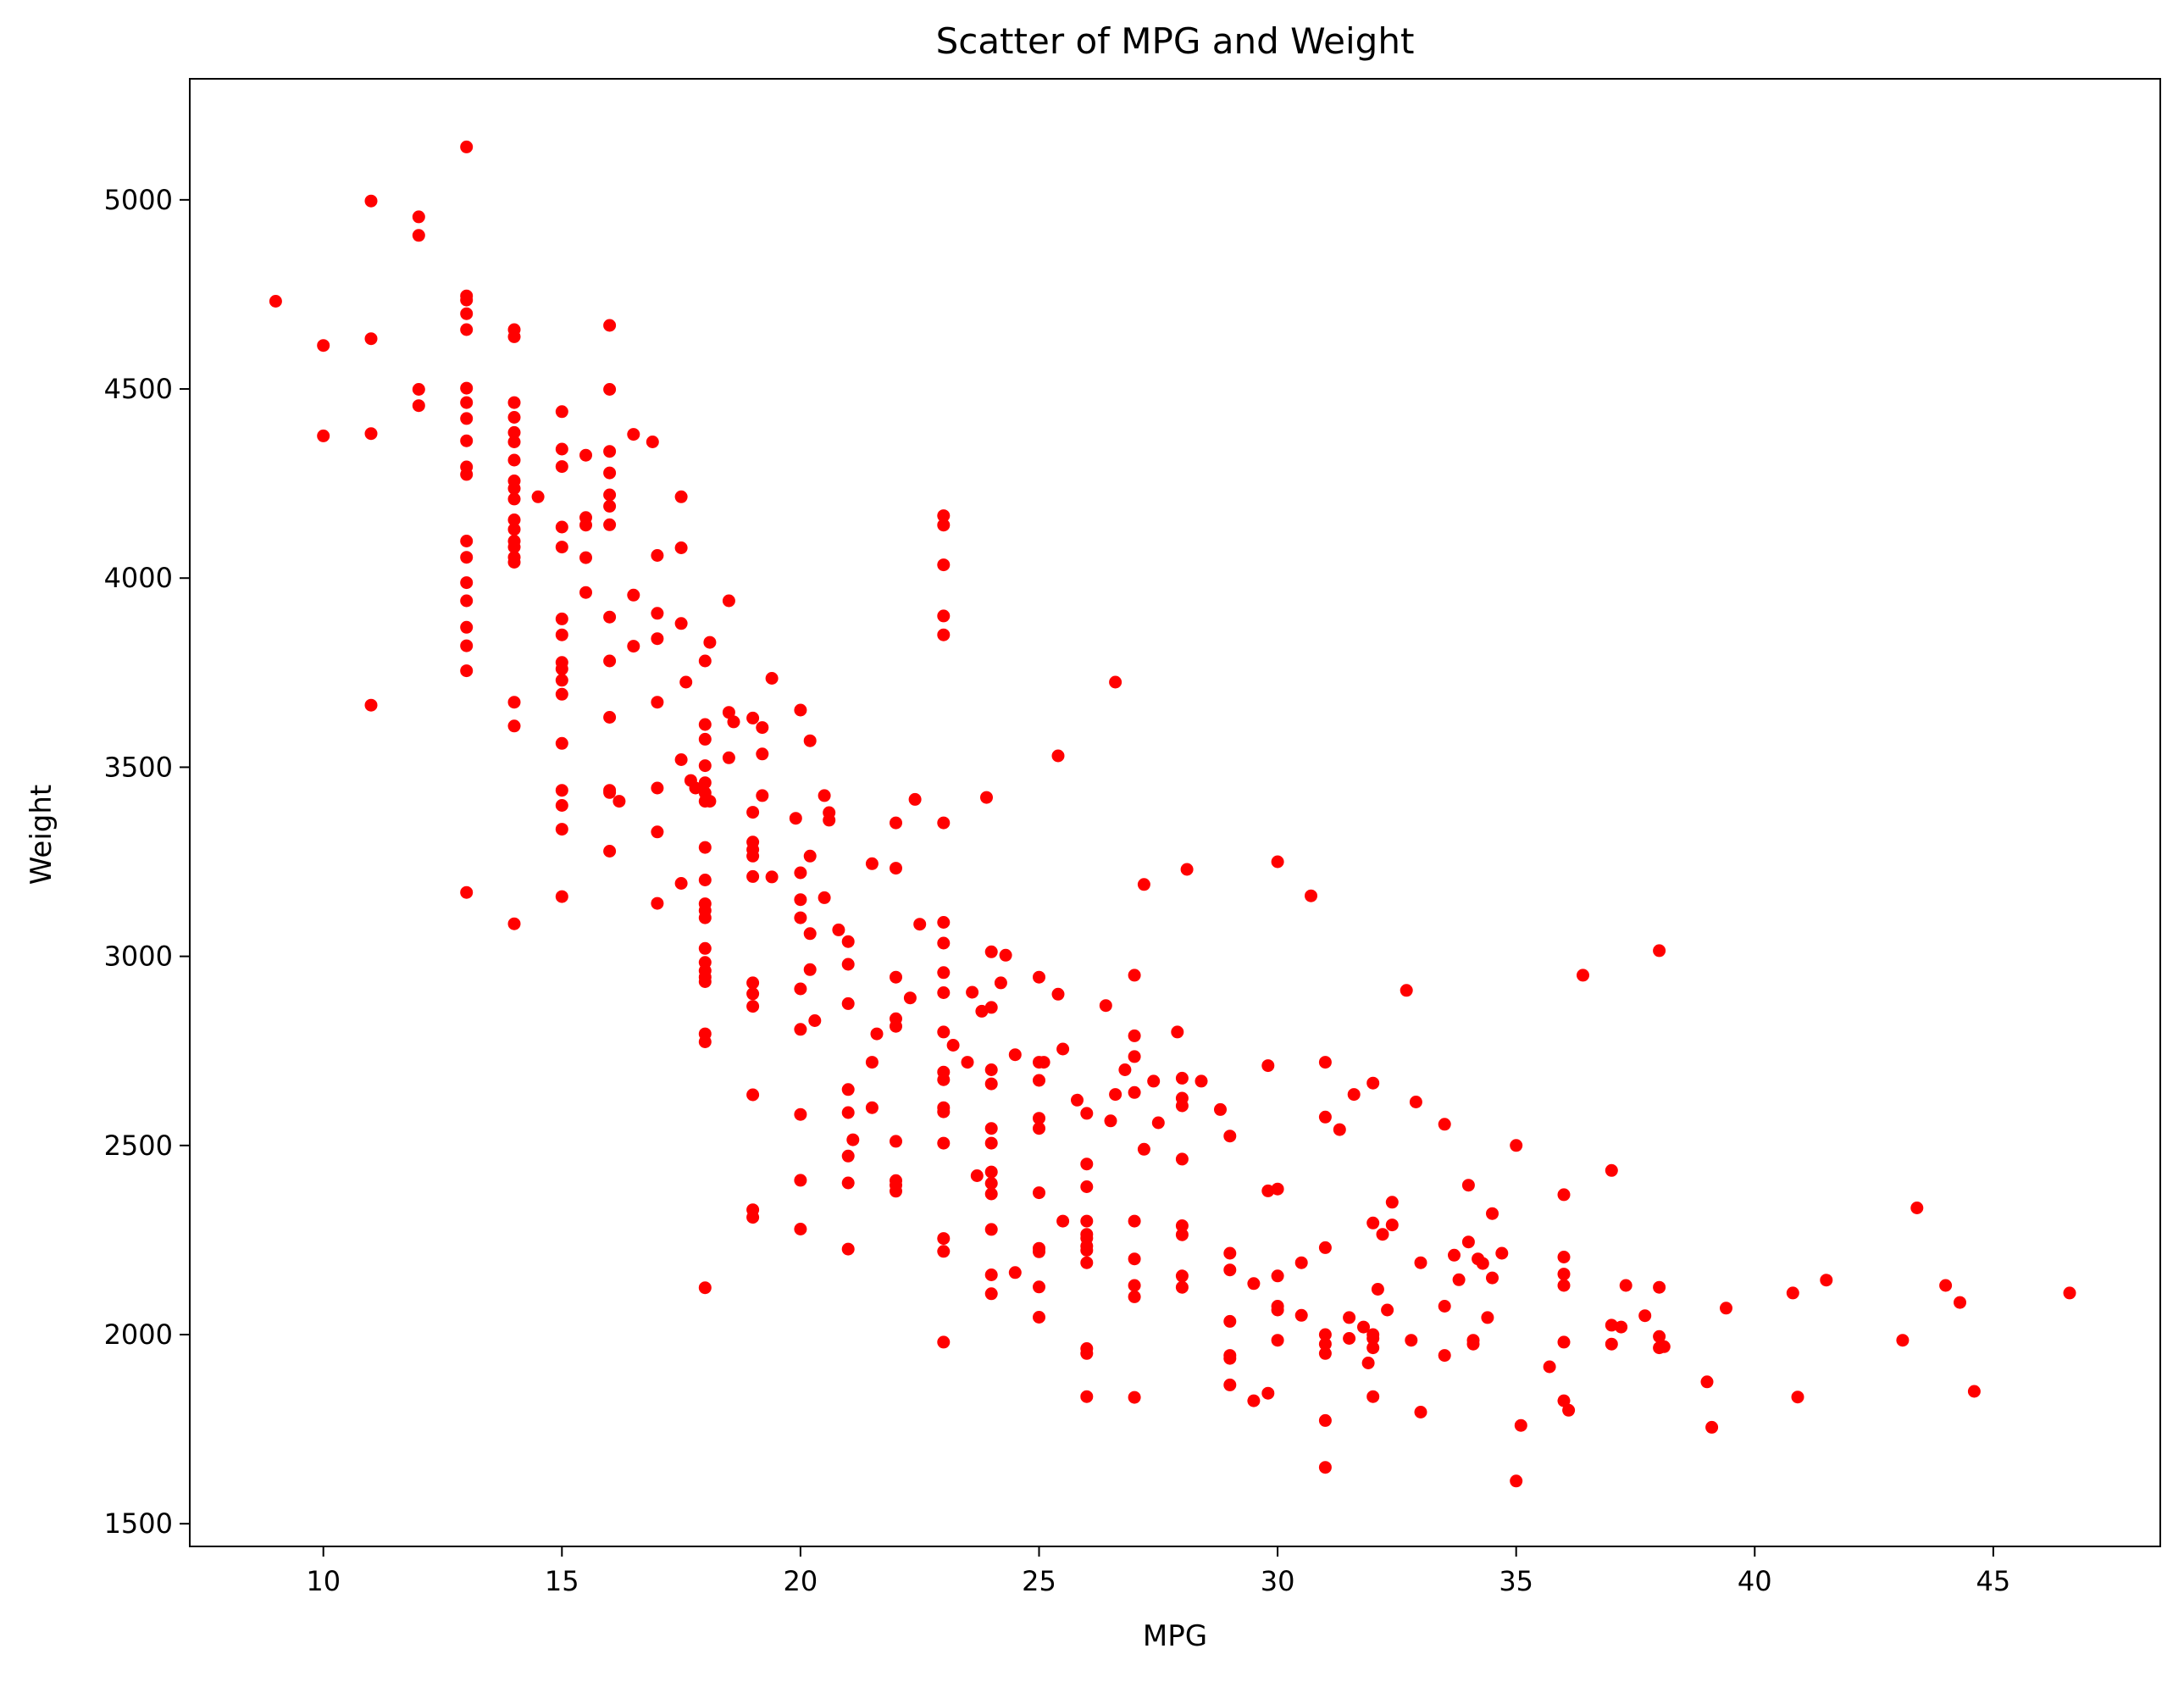  Describe the element at coordinates (138, 389) in the screenshot. I see `y-tick-label: 4500` at that location.